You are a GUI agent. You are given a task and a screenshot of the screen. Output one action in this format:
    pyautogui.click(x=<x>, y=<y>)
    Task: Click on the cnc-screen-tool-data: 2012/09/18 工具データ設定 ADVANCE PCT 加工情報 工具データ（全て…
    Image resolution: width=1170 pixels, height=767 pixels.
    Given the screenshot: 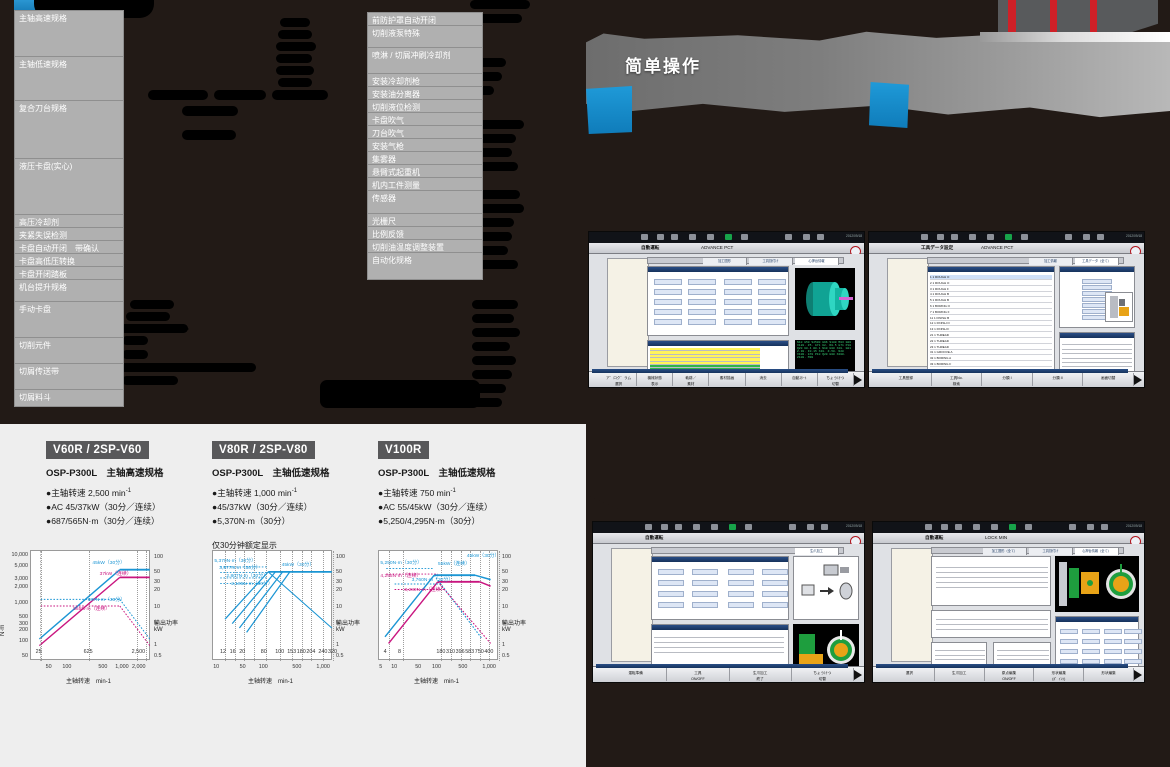 What is the action you would take?
    pyautogui.click(x=1006, y=309)
    